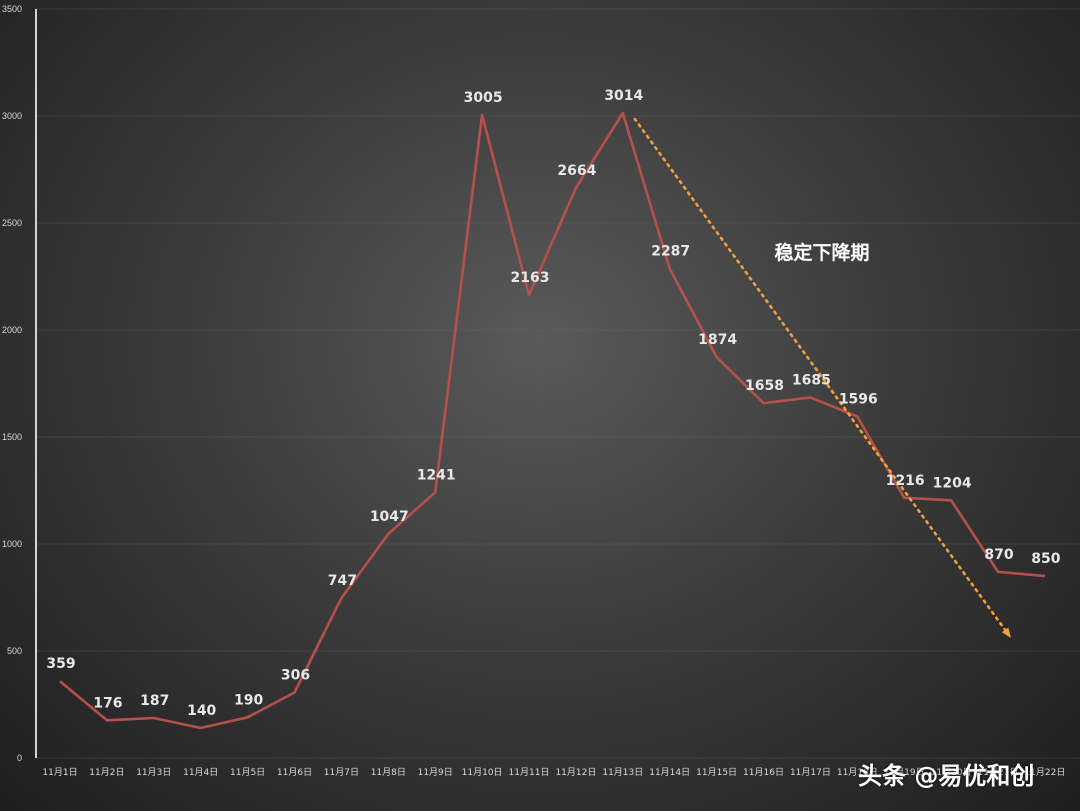  What do you see at coordinates (530, 278) in the screenshot?
I see `data-label: 2163` at bounding box center [530, 278].